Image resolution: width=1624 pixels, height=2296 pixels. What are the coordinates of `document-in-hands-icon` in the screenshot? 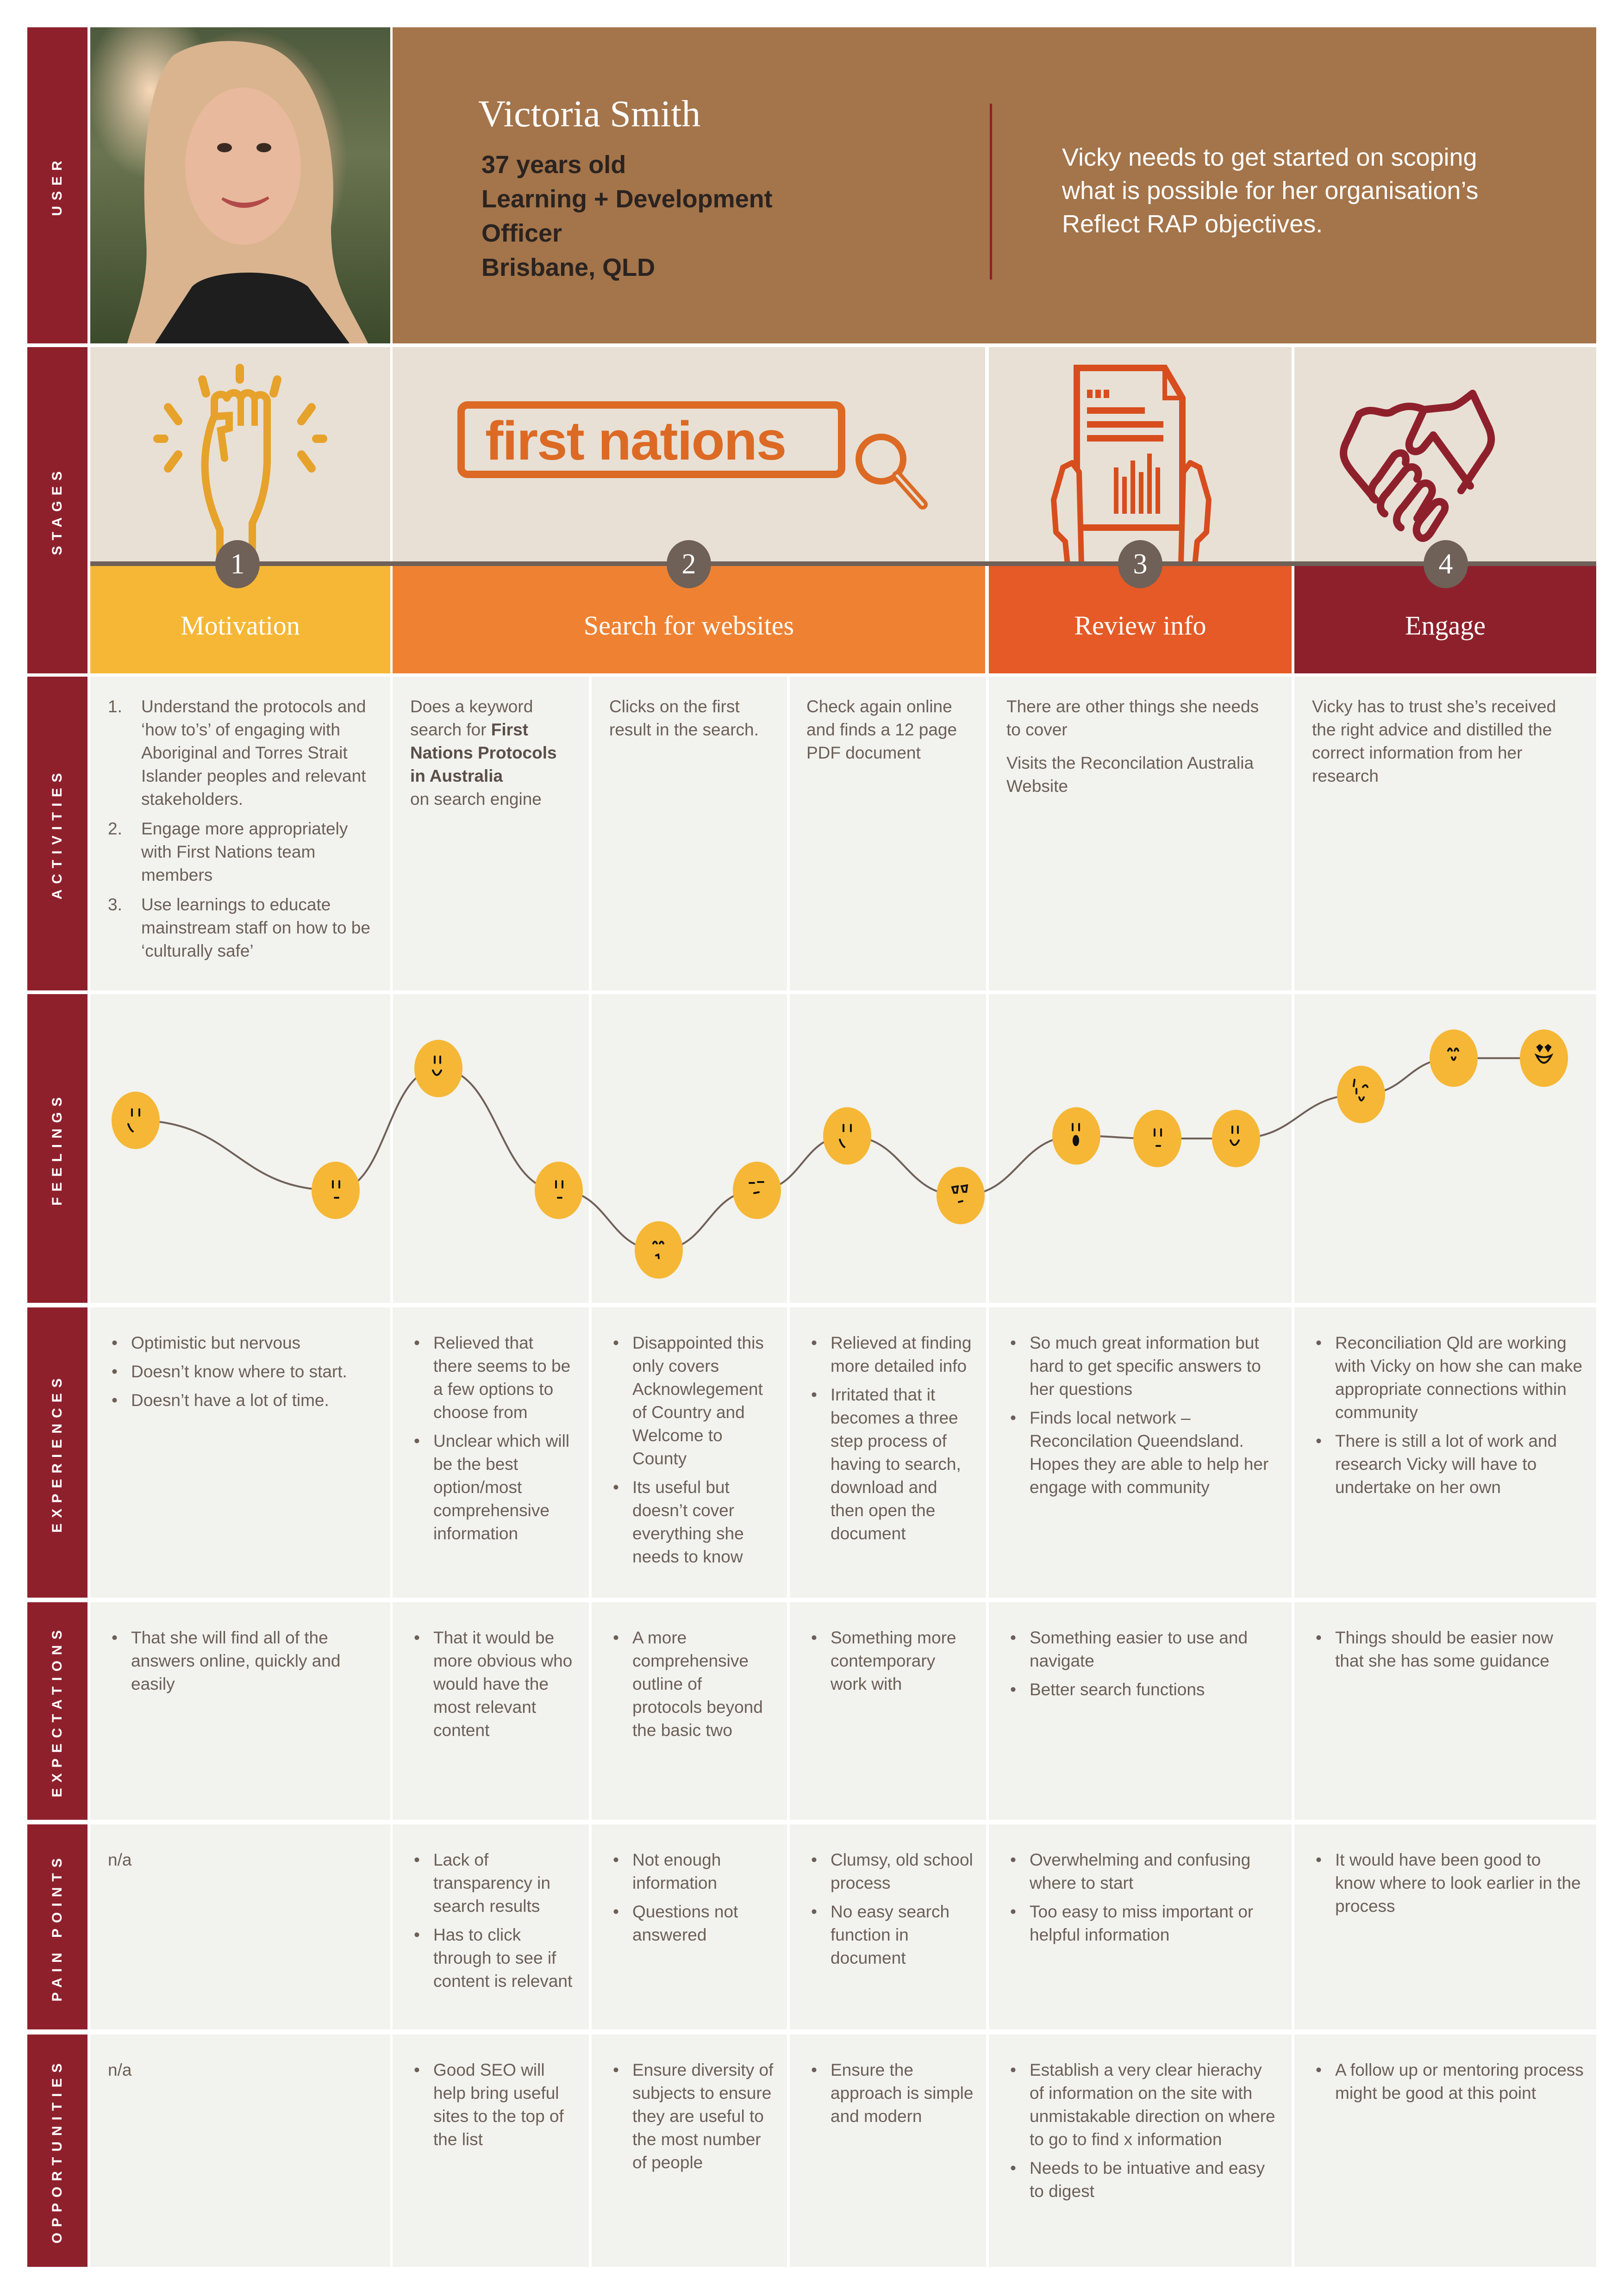 It's located at (1131, 465).